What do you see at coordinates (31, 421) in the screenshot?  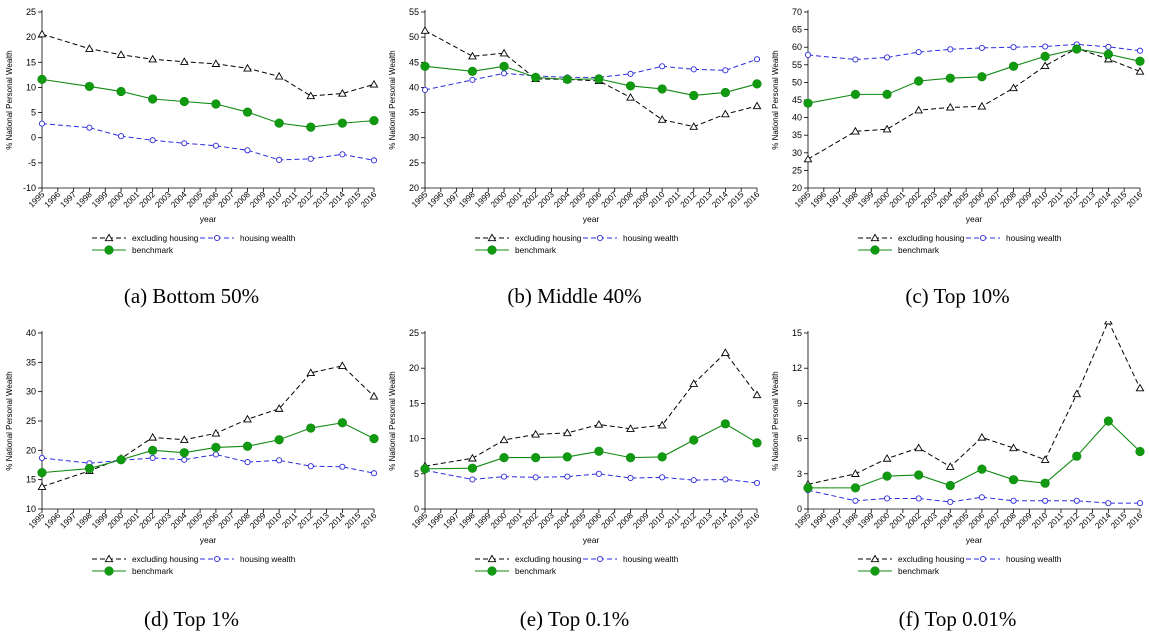 I see `y-tick-label: 25` at bounding box center [31, 421].